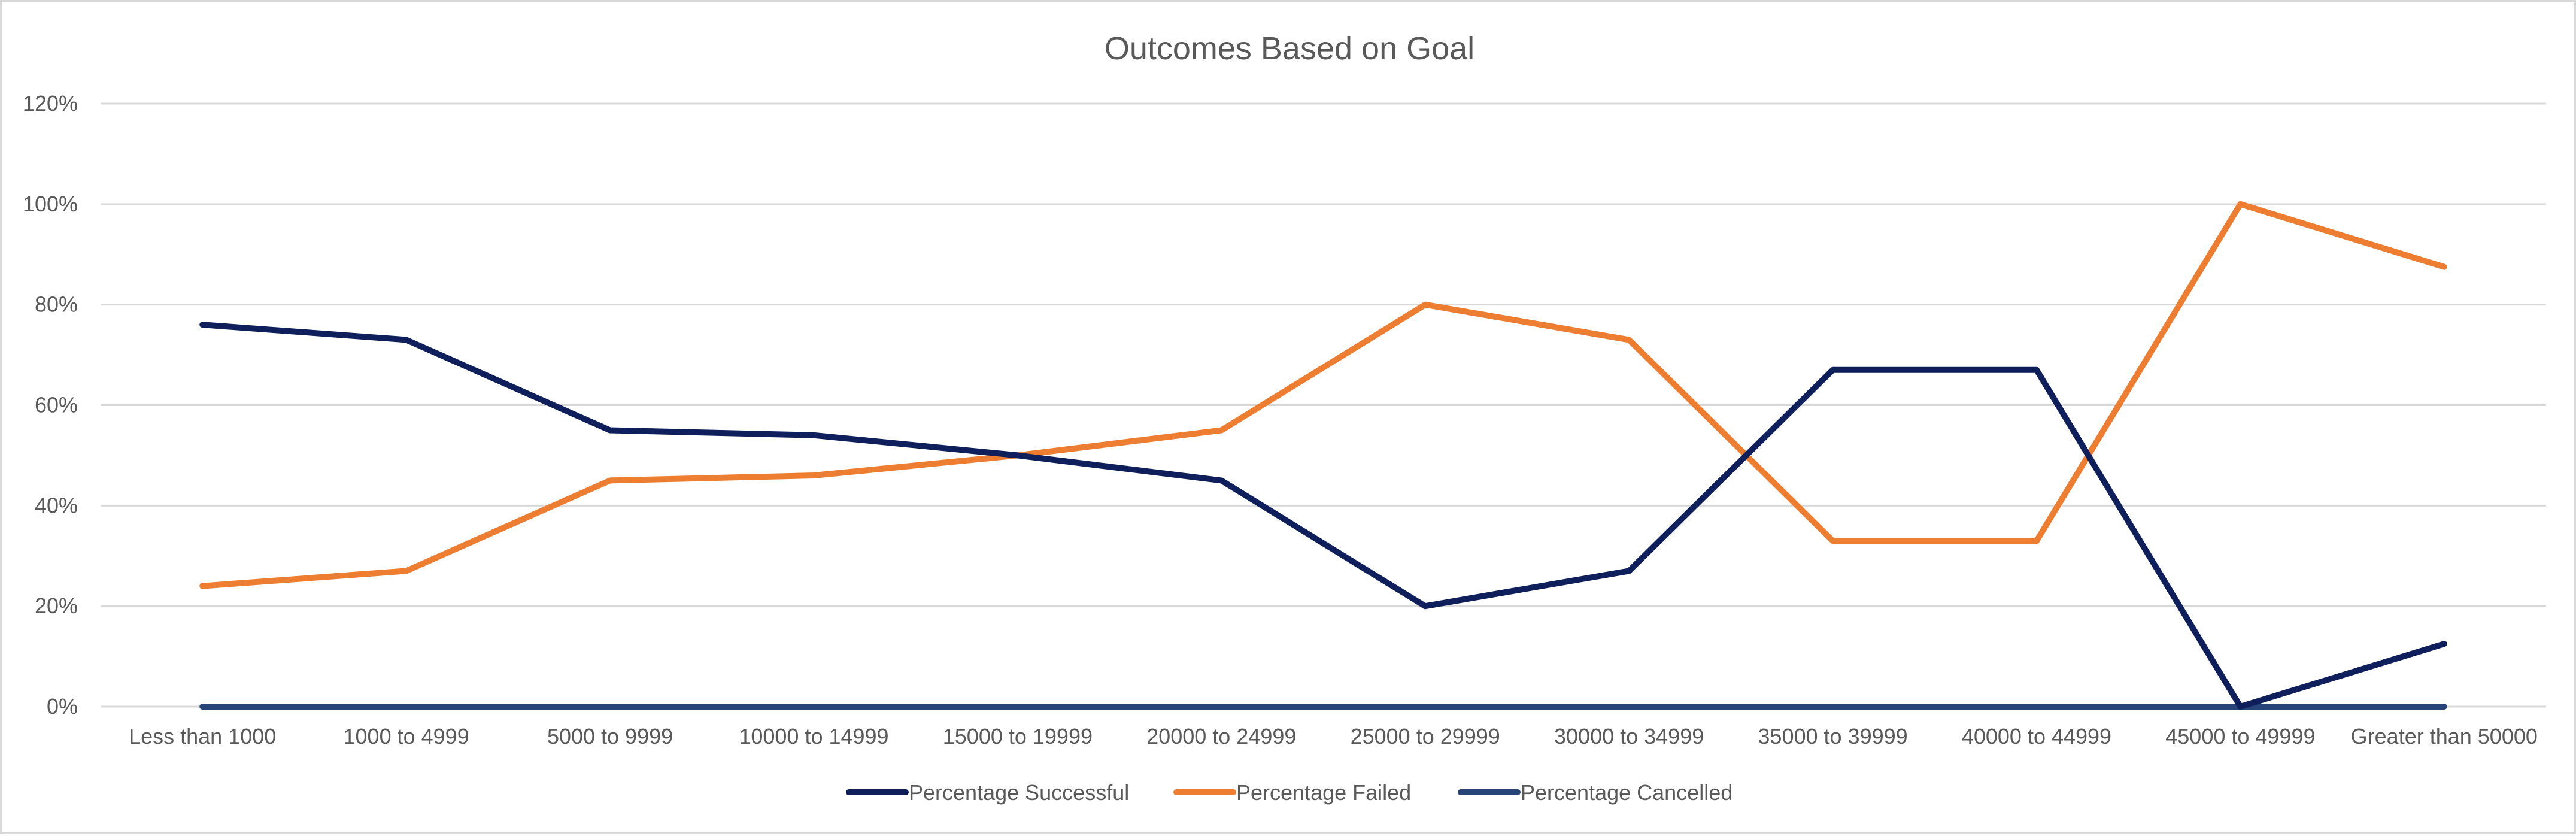  Describe the element at coordinates (1425, 736) in the screenshot. I see `x-tick-label: 25000 to 29999` at that location.